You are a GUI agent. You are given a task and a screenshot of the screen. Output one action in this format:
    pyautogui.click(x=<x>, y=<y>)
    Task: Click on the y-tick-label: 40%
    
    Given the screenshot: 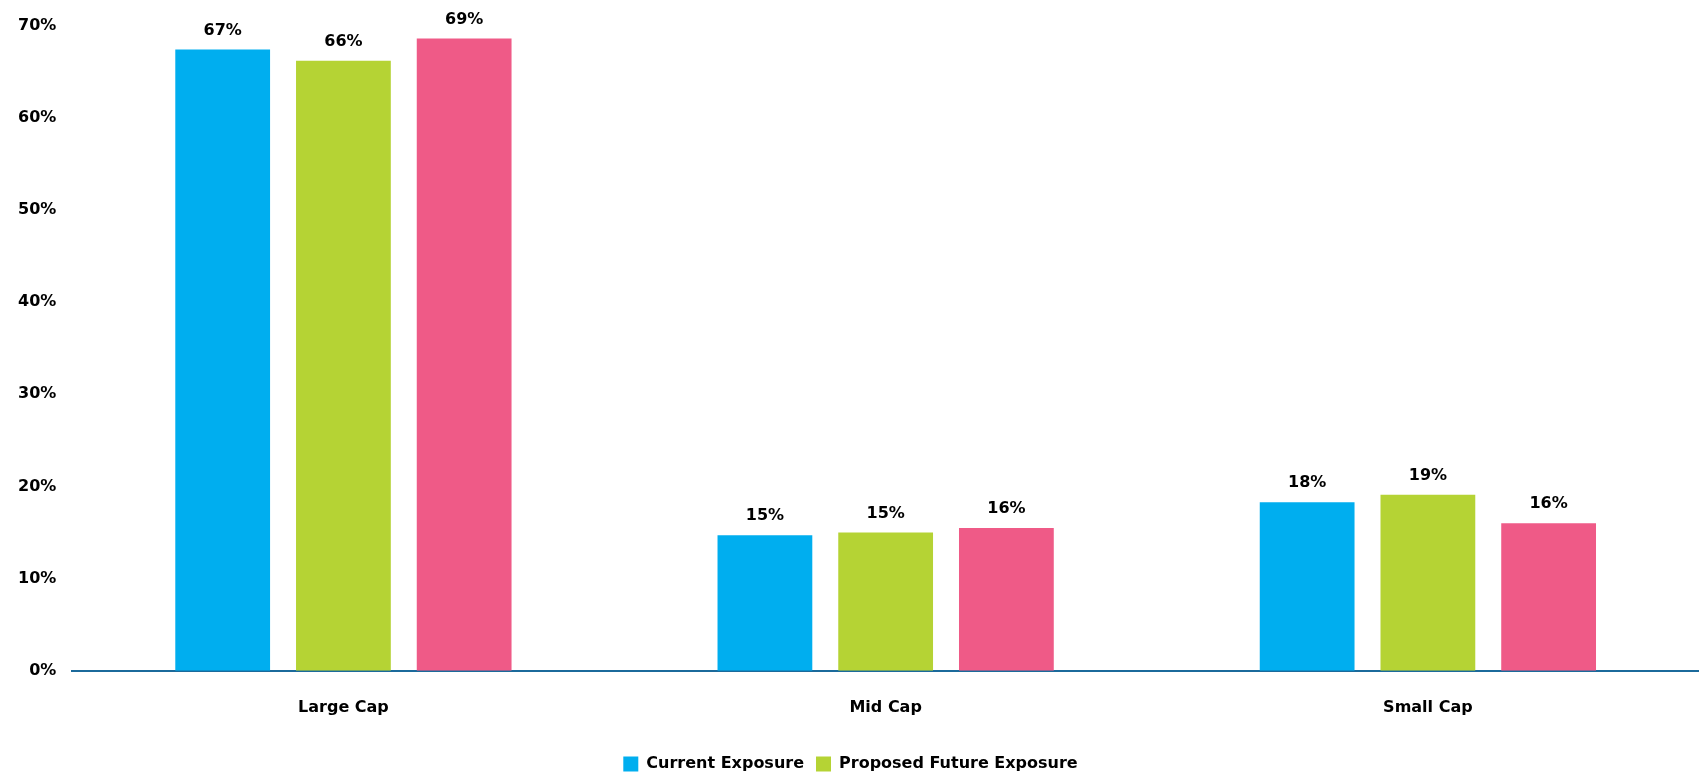 What is the action you would take?
    pyautogui.click(x=37, y=301)
    